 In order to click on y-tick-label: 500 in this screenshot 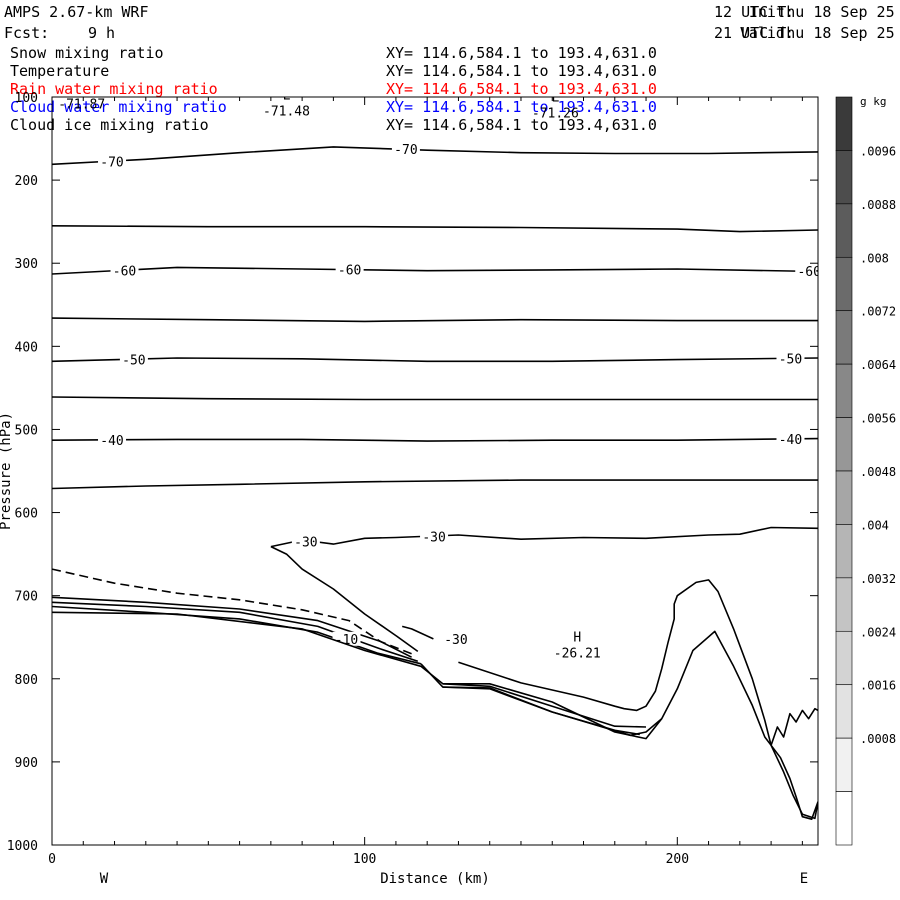, I will do `click(26, 430)`.